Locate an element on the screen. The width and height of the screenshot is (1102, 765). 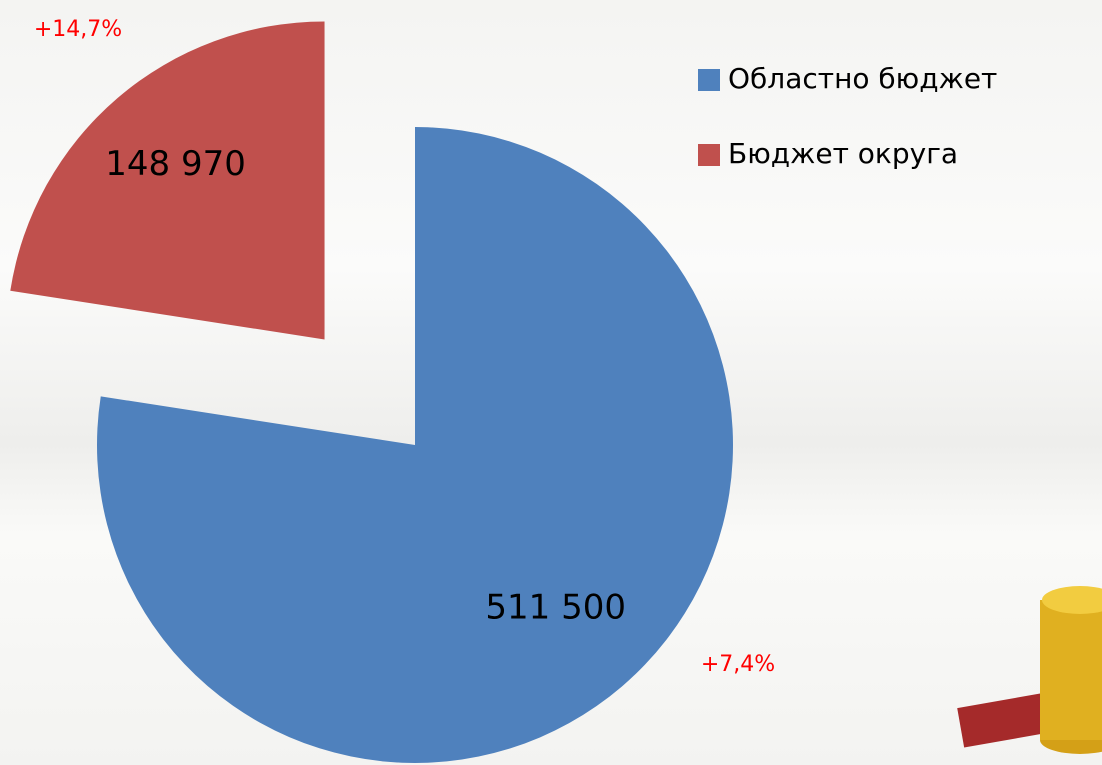
legend-label: Областно бюджет is located at coordinates (862, 78).